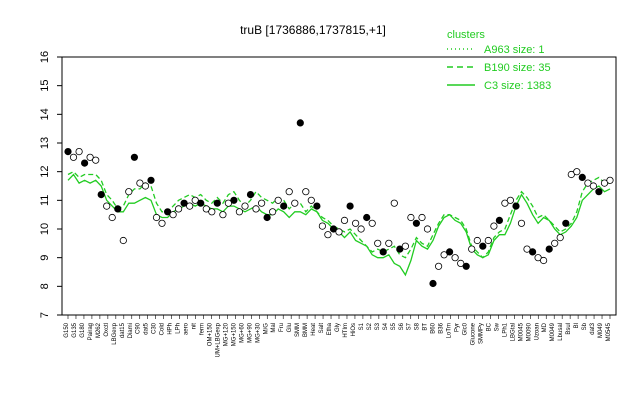 The height and width of the screenshot is (400, 640). What do you see at coordinates (75, 329) in the screenshot?
I see `x-tick-label: G135` at bounding box center [75, 329].